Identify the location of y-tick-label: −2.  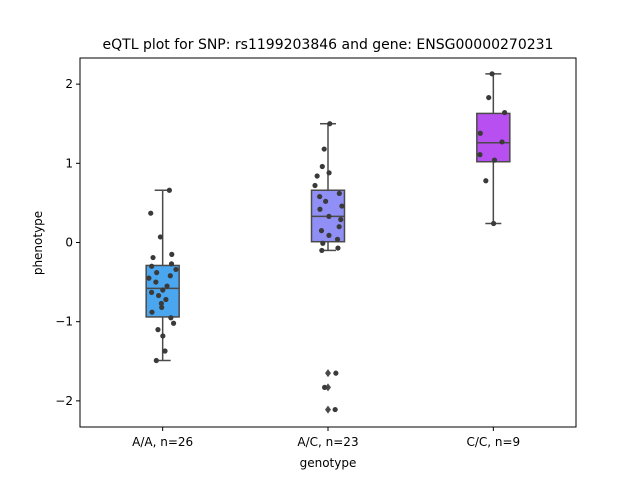
(64, 401).